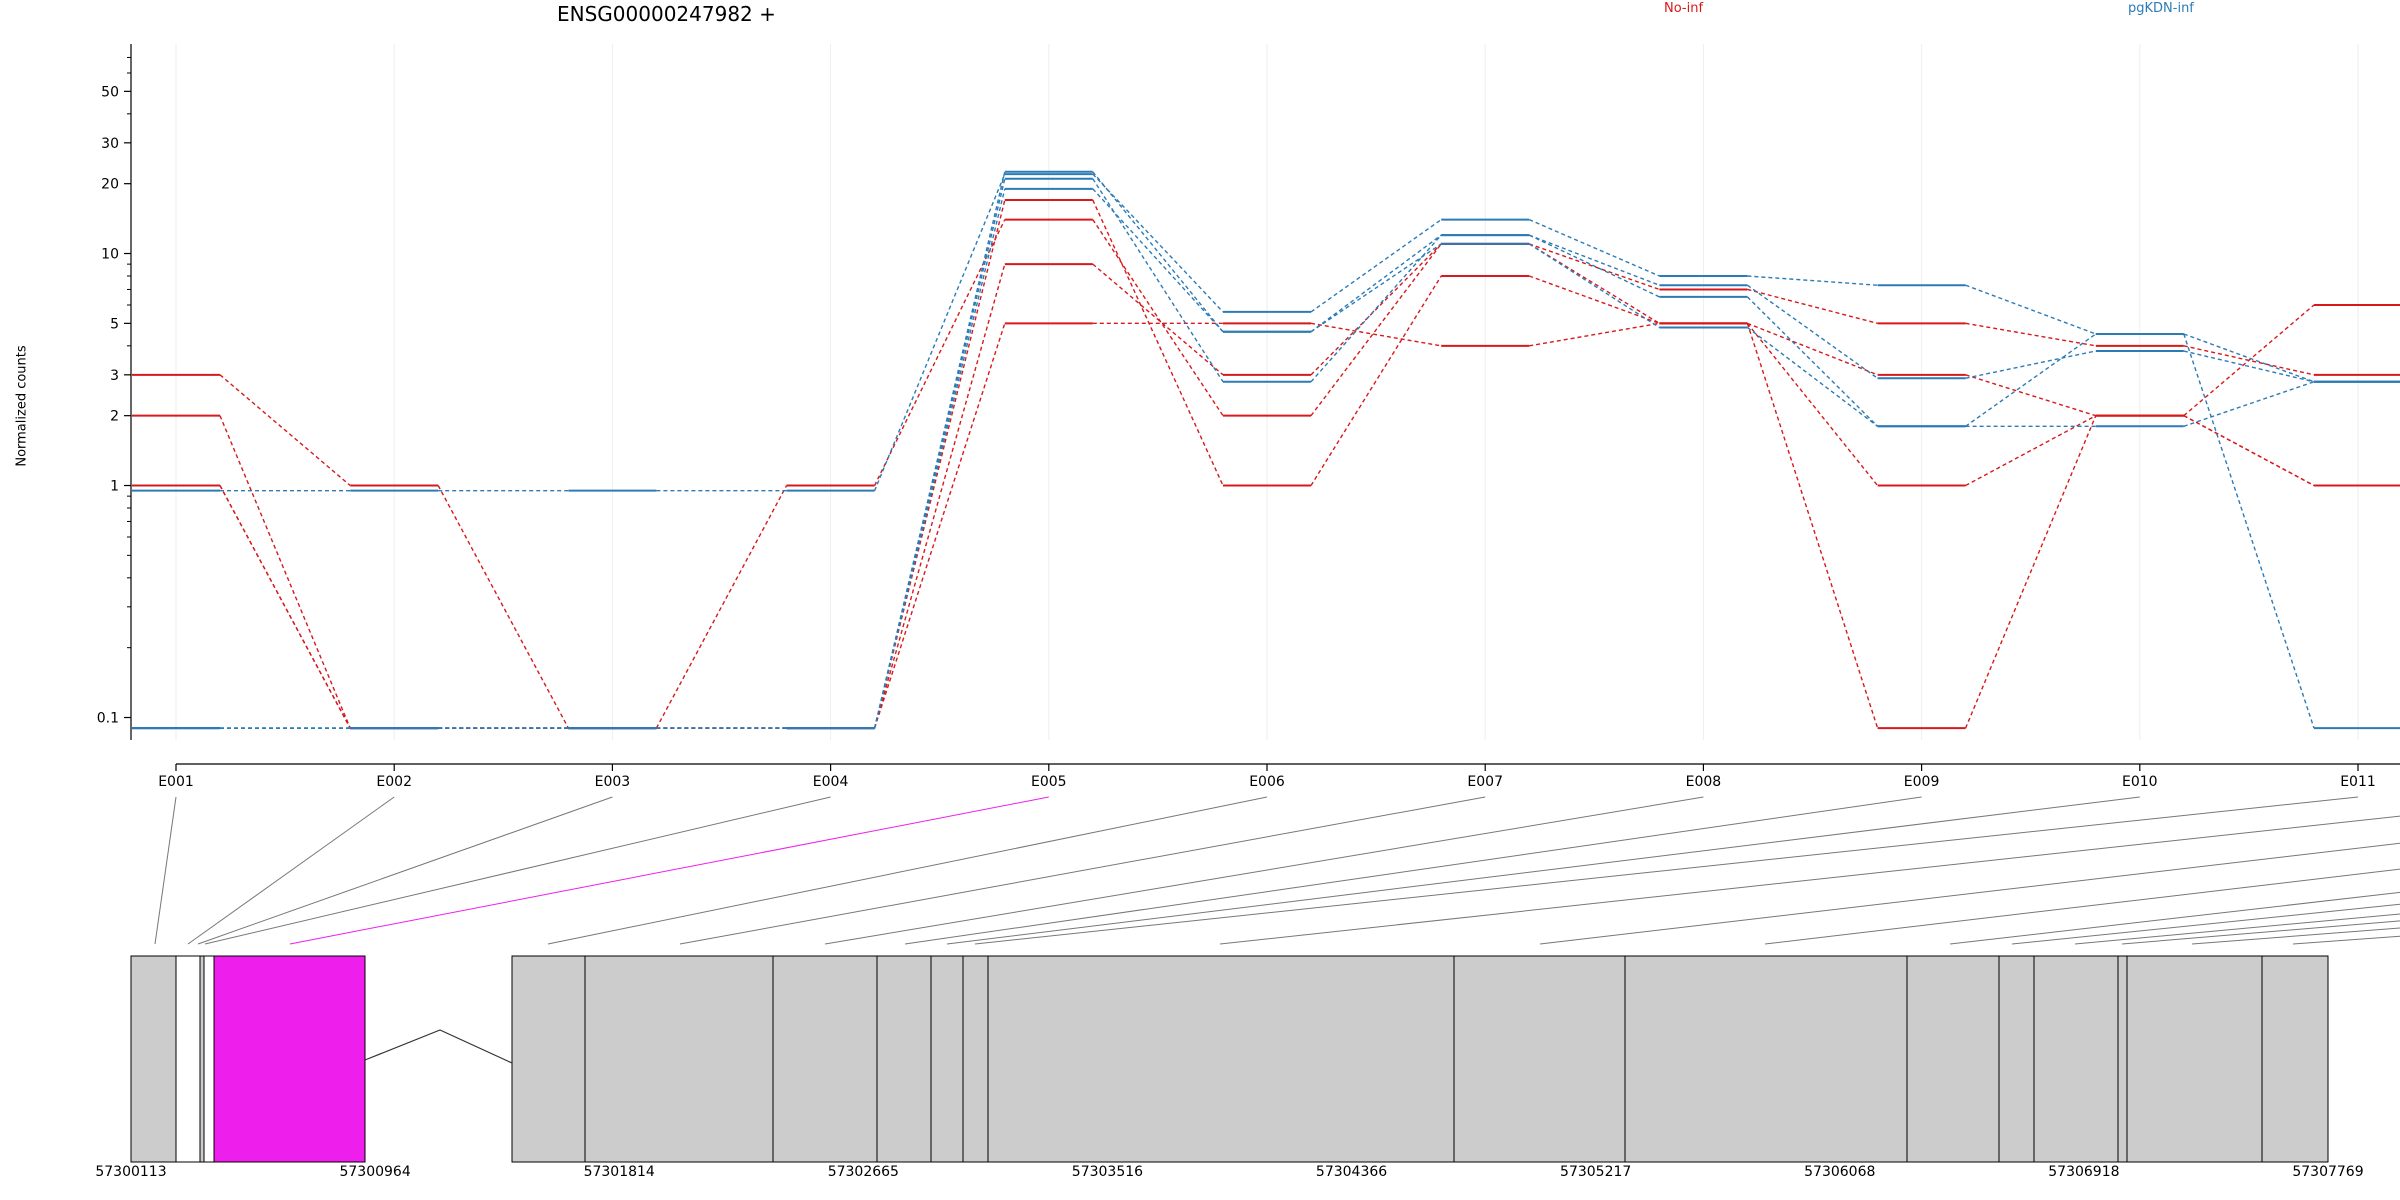 The width and height of the screenshot is (2400, 1200). I want to click on legend-item-pgkdn-inf: pgKDN-inf, so click(2161, 8).